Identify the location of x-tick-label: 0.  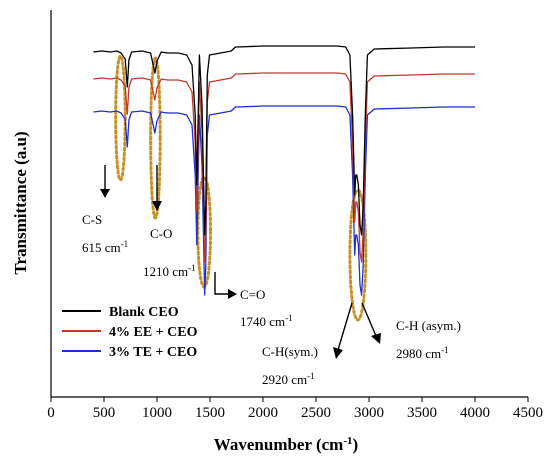
(51, 413).